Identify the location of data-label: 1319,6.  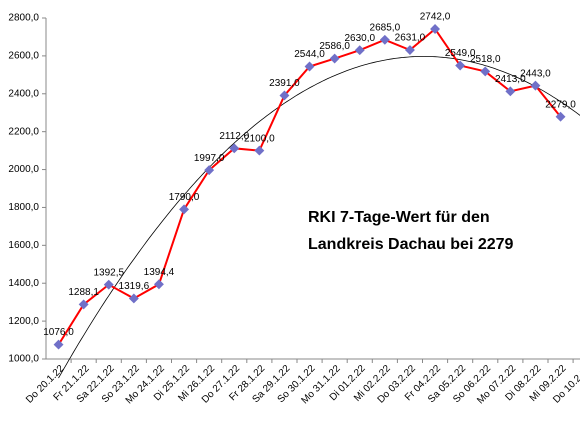
(134, 286).